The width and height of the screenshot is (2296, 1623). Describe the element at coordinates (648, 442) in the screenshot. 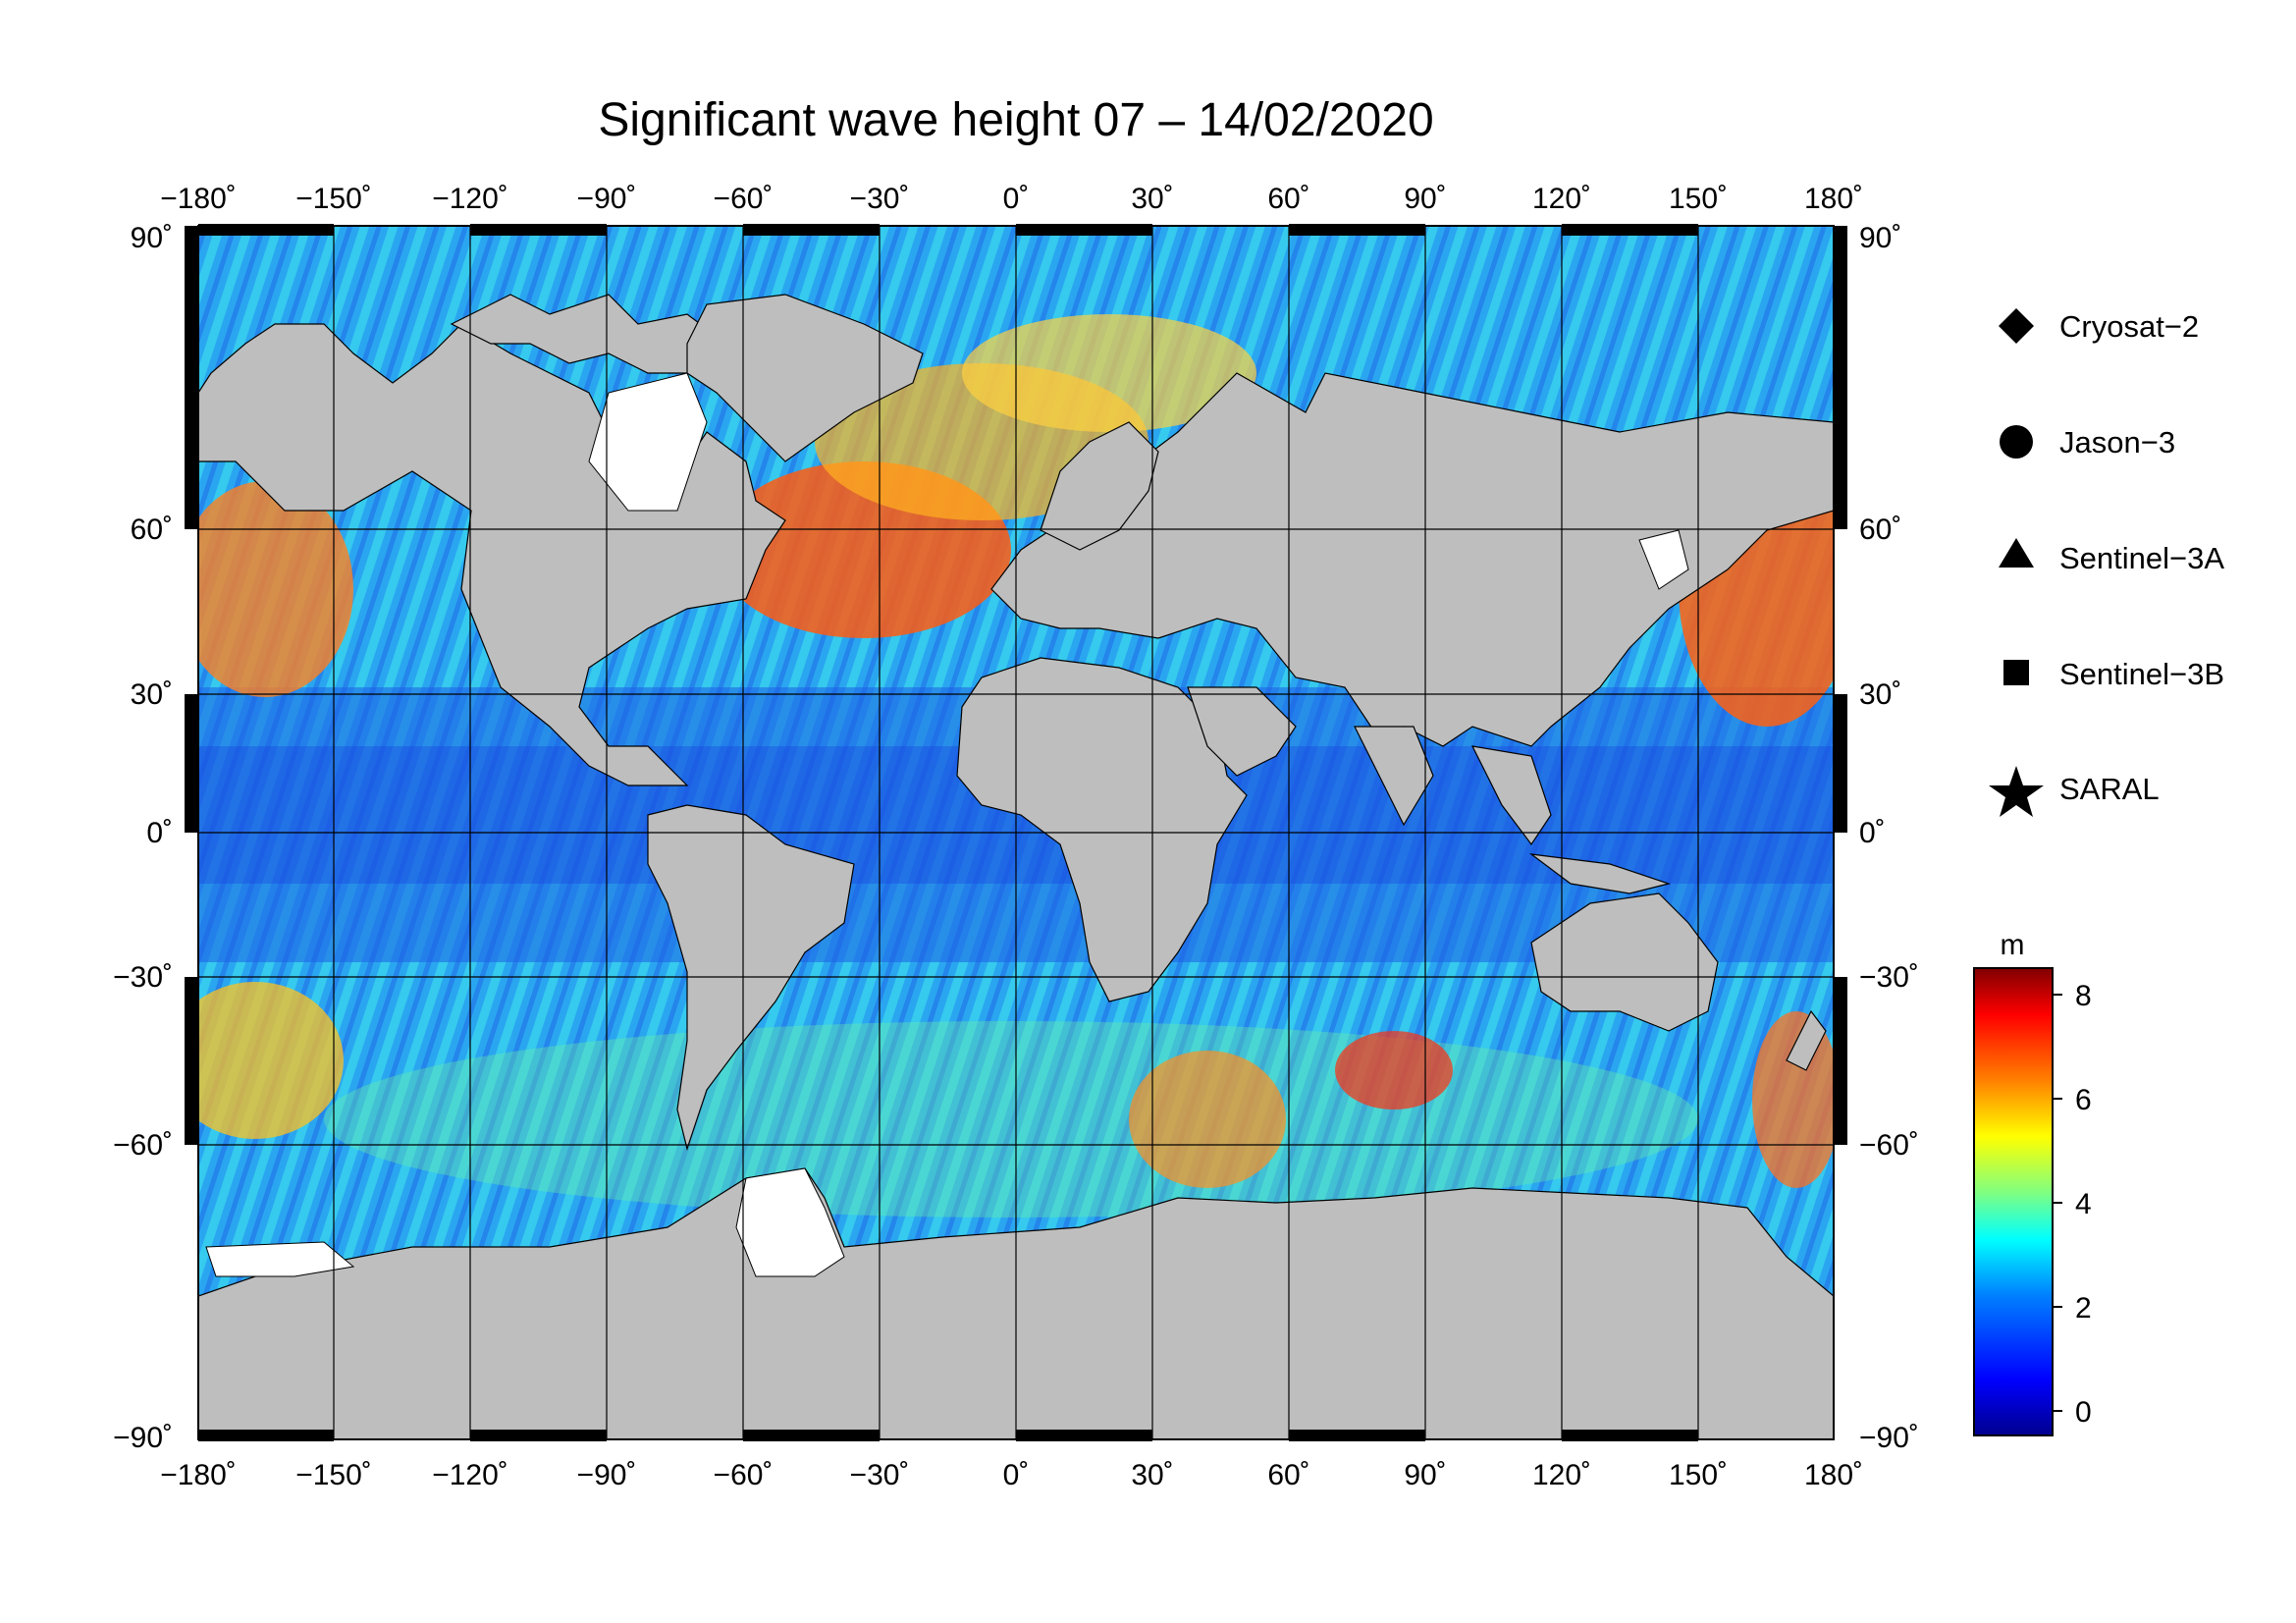

I see `hudson-bay-ice` at that location.